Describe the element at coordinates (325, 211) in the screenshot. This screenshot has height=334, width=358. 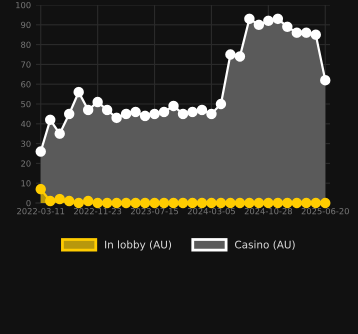
I see `x-tick-label: 2025-06-20` at that location.